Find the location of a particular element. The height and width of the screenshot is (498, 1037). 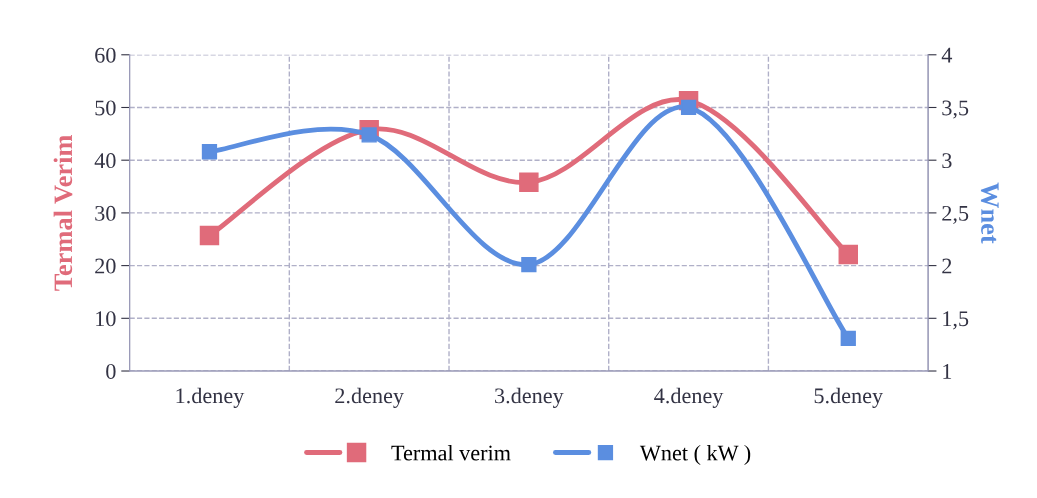

x-tick-label: 4.deney is located at coordinates (689, 397).